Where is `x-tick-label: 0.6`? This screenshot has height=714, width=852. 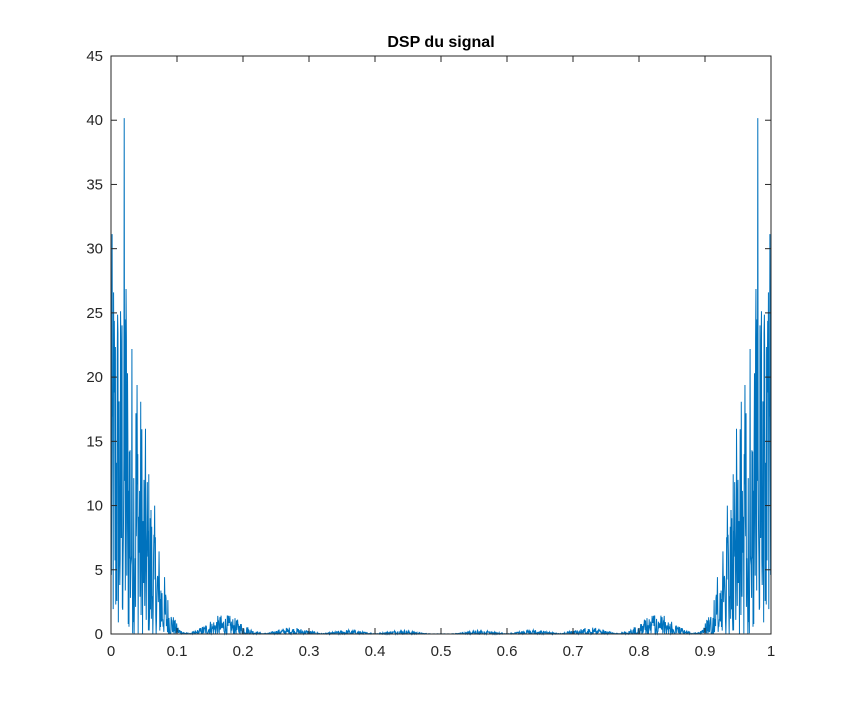 x-tick-label: 0.6 is located at coordinates (507, 651).